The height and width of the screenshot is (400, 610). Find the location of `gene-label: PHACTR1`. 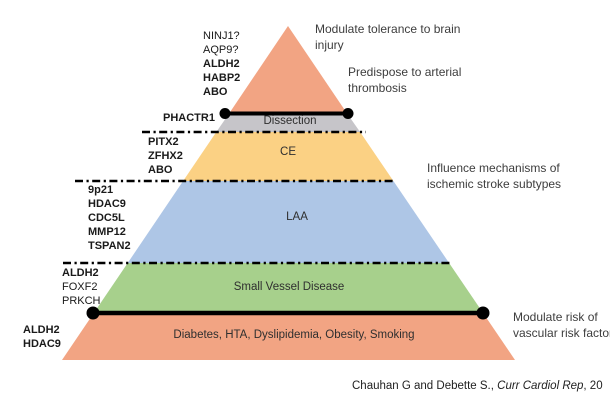

gene-label: PHACTR1 is located at coordinates (189, 118).